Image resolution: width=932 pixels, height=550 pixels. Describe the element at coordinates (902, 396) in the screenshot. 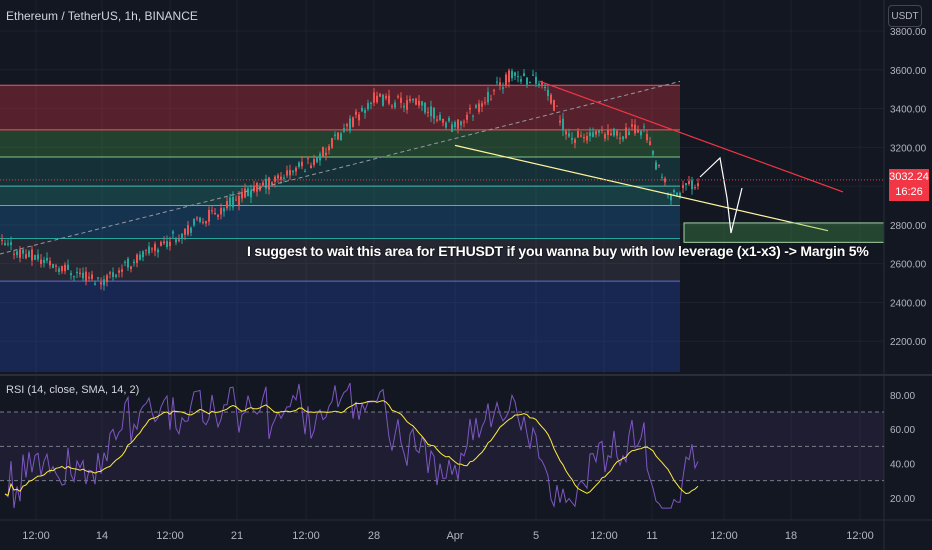

I see `rsi-axis-label: 80.00` at that location.